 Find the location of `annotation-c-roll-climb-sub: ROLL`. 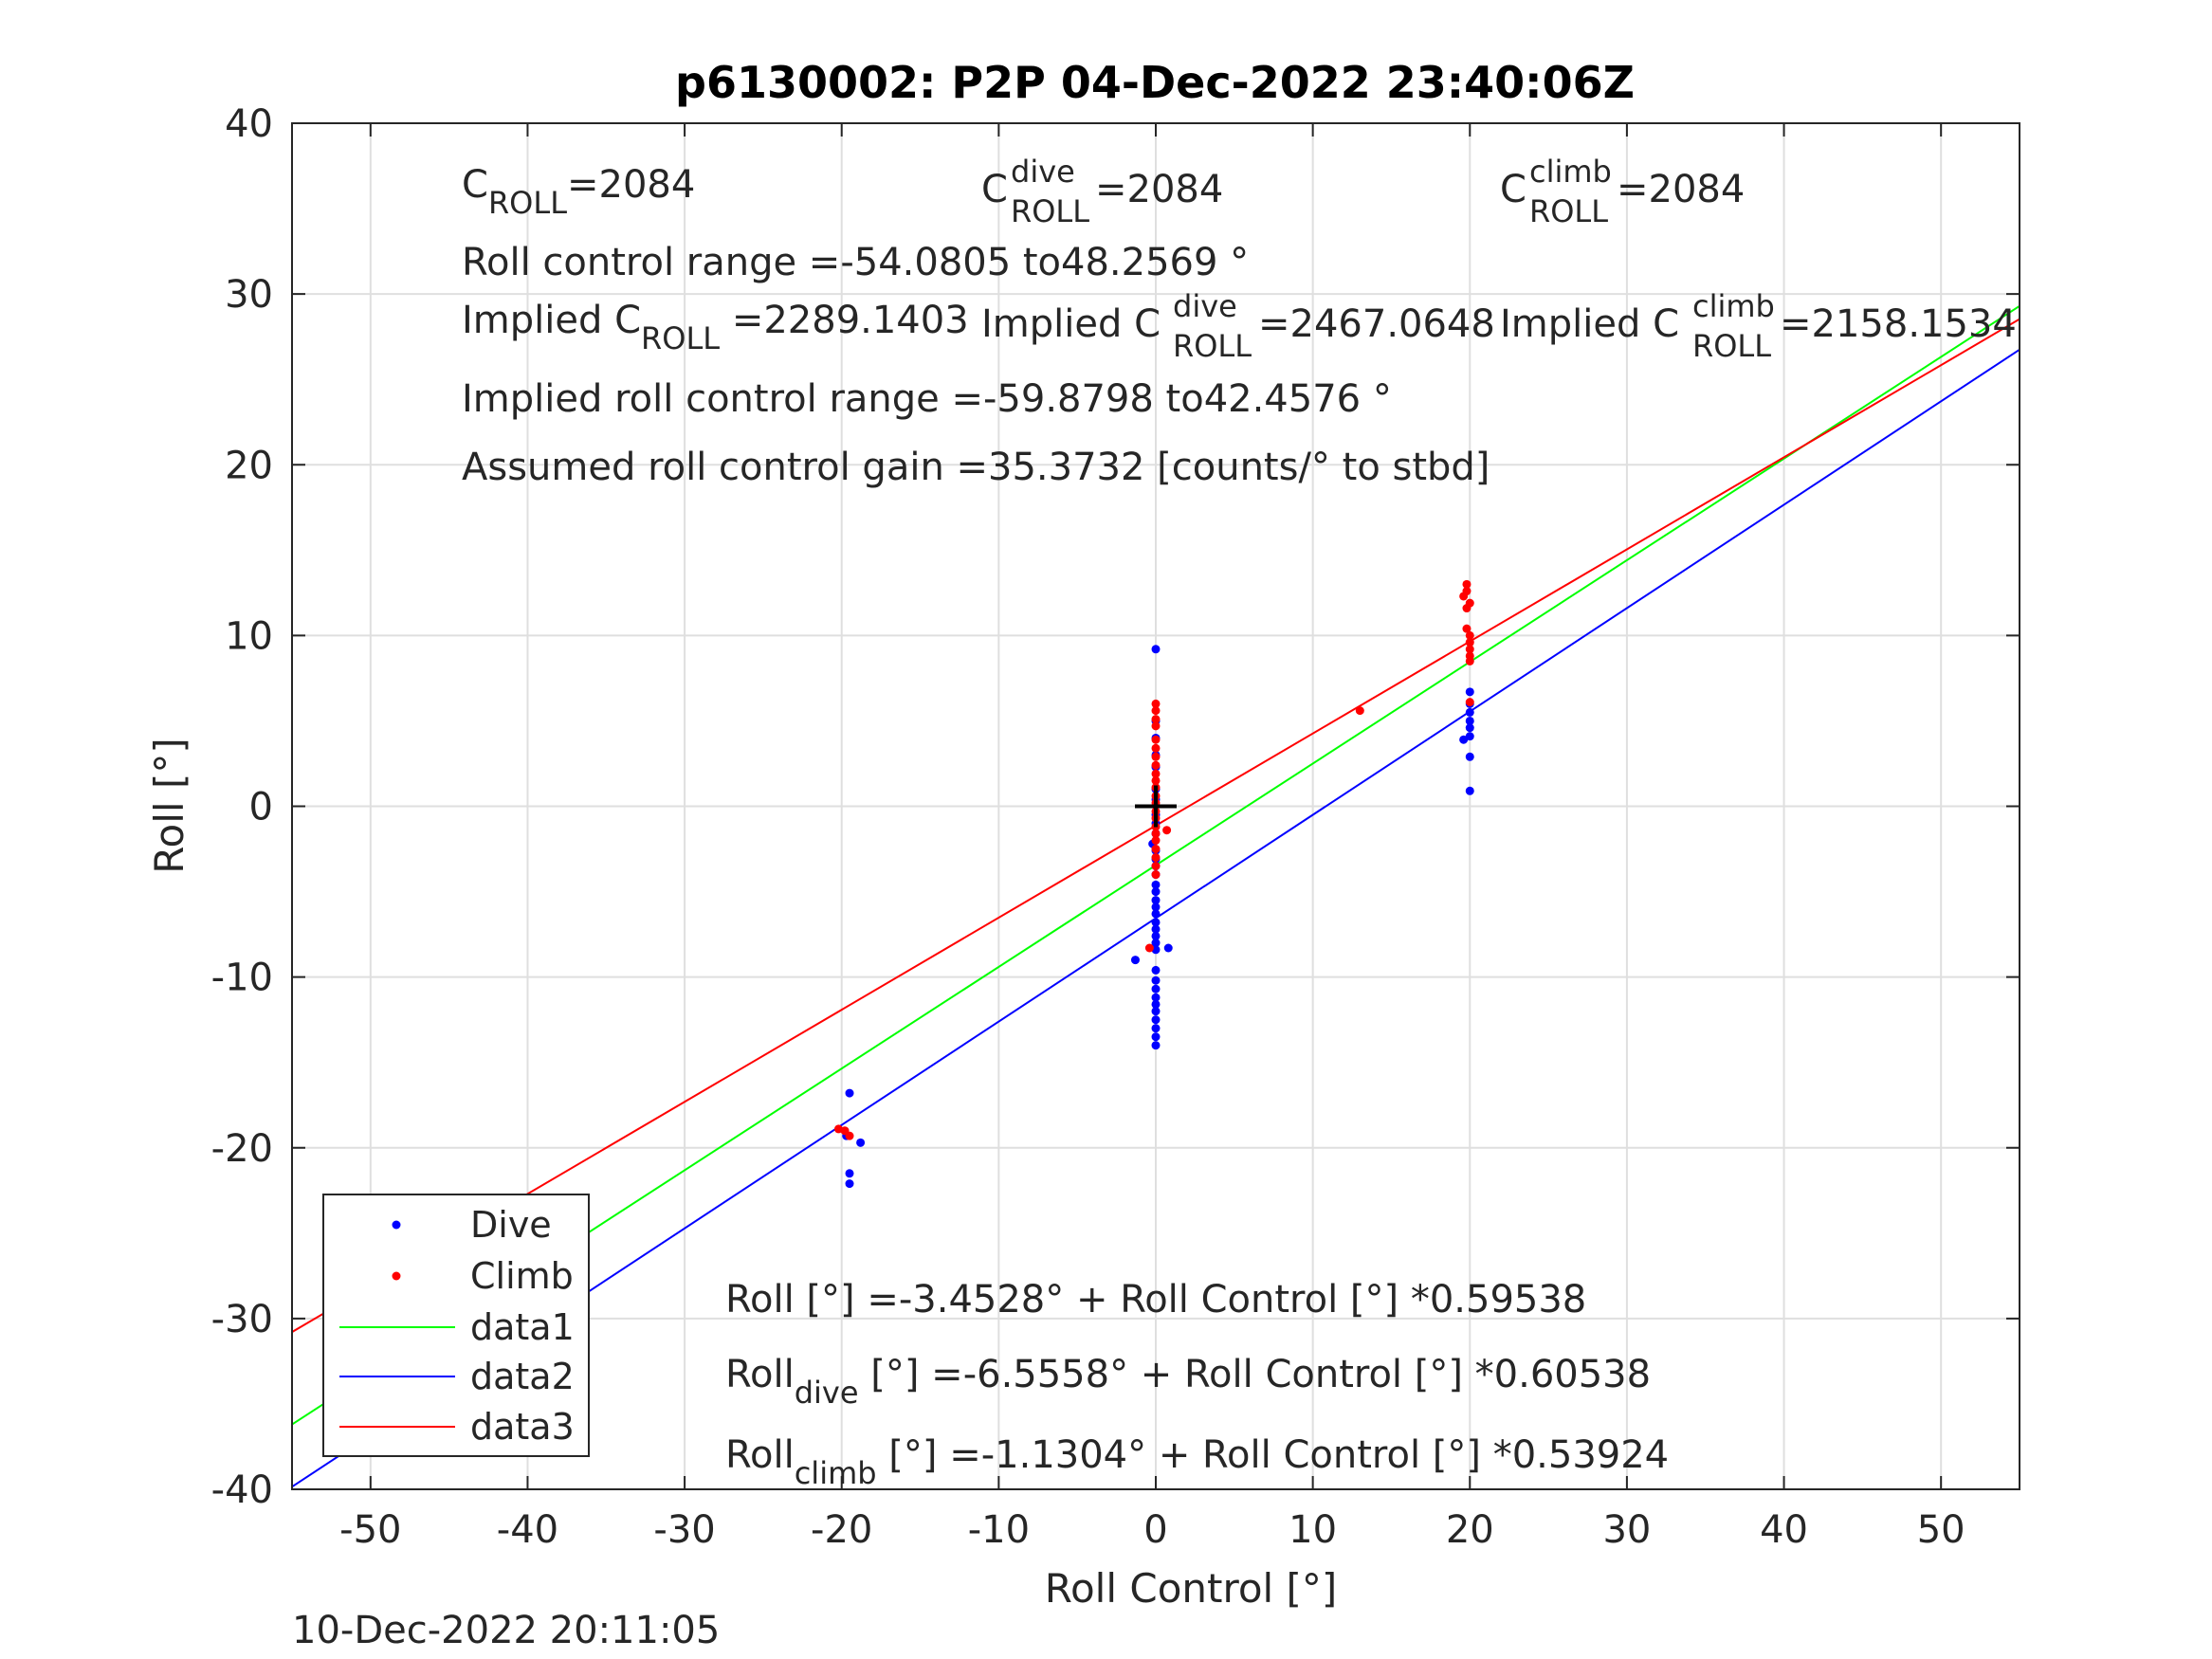

annotation-c-roll-climb-sub: ROLL is located at coordinates (1568, 211).